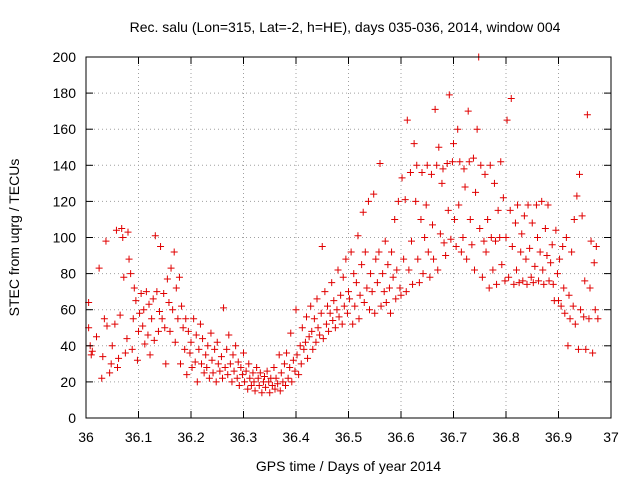 This screenshot has height=480, width=640. What do you see at coordinates (65, 57) in the screenshot?
I see `y-tick-label: 200` at bounding box center [65, 57].